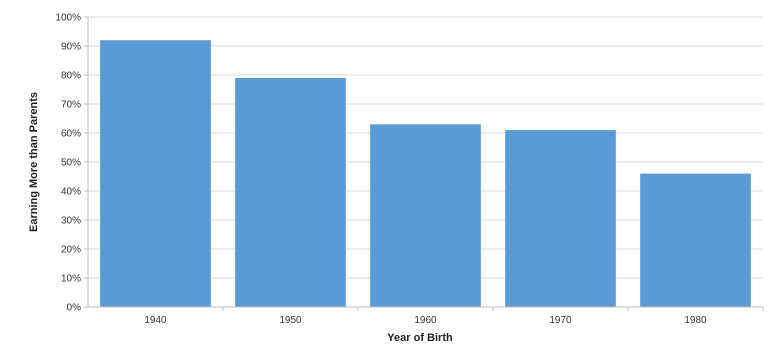 This screenshot has height=347, width=769. Describe the element at coordinates (68, 18) in the screenshot. I see `y-tick-label: 100%` at that location.